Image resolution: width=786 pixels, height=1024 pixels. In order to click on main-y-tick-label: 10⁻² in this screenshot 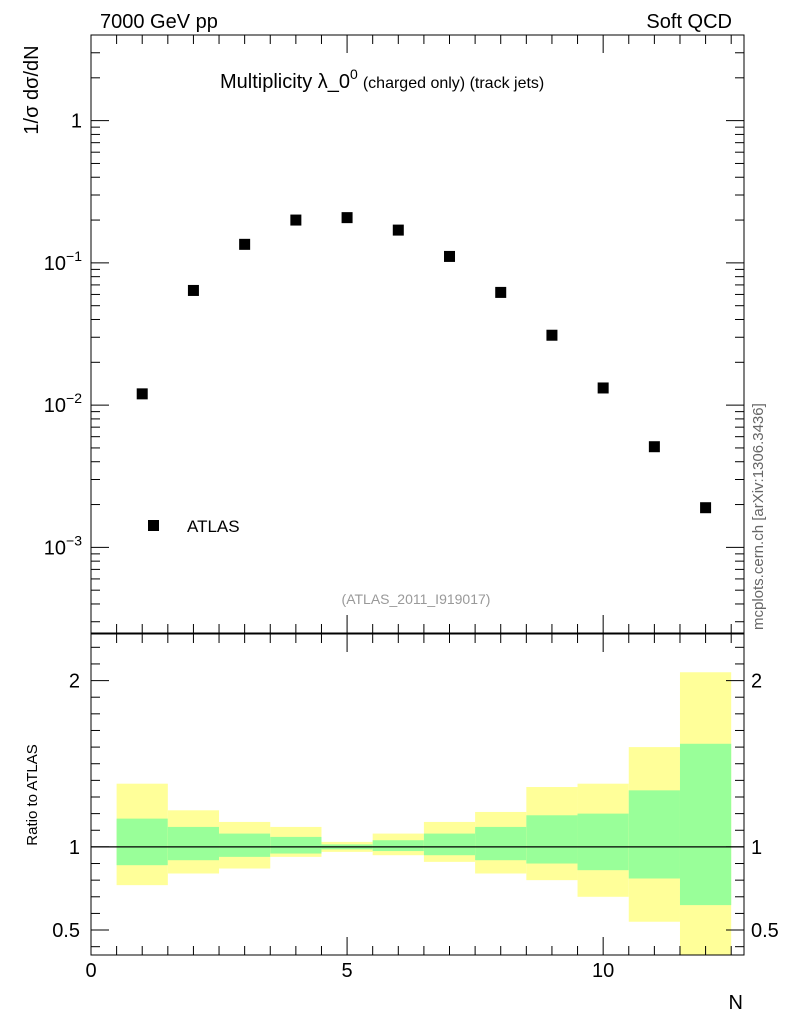, I will do `click(63, 403)`.